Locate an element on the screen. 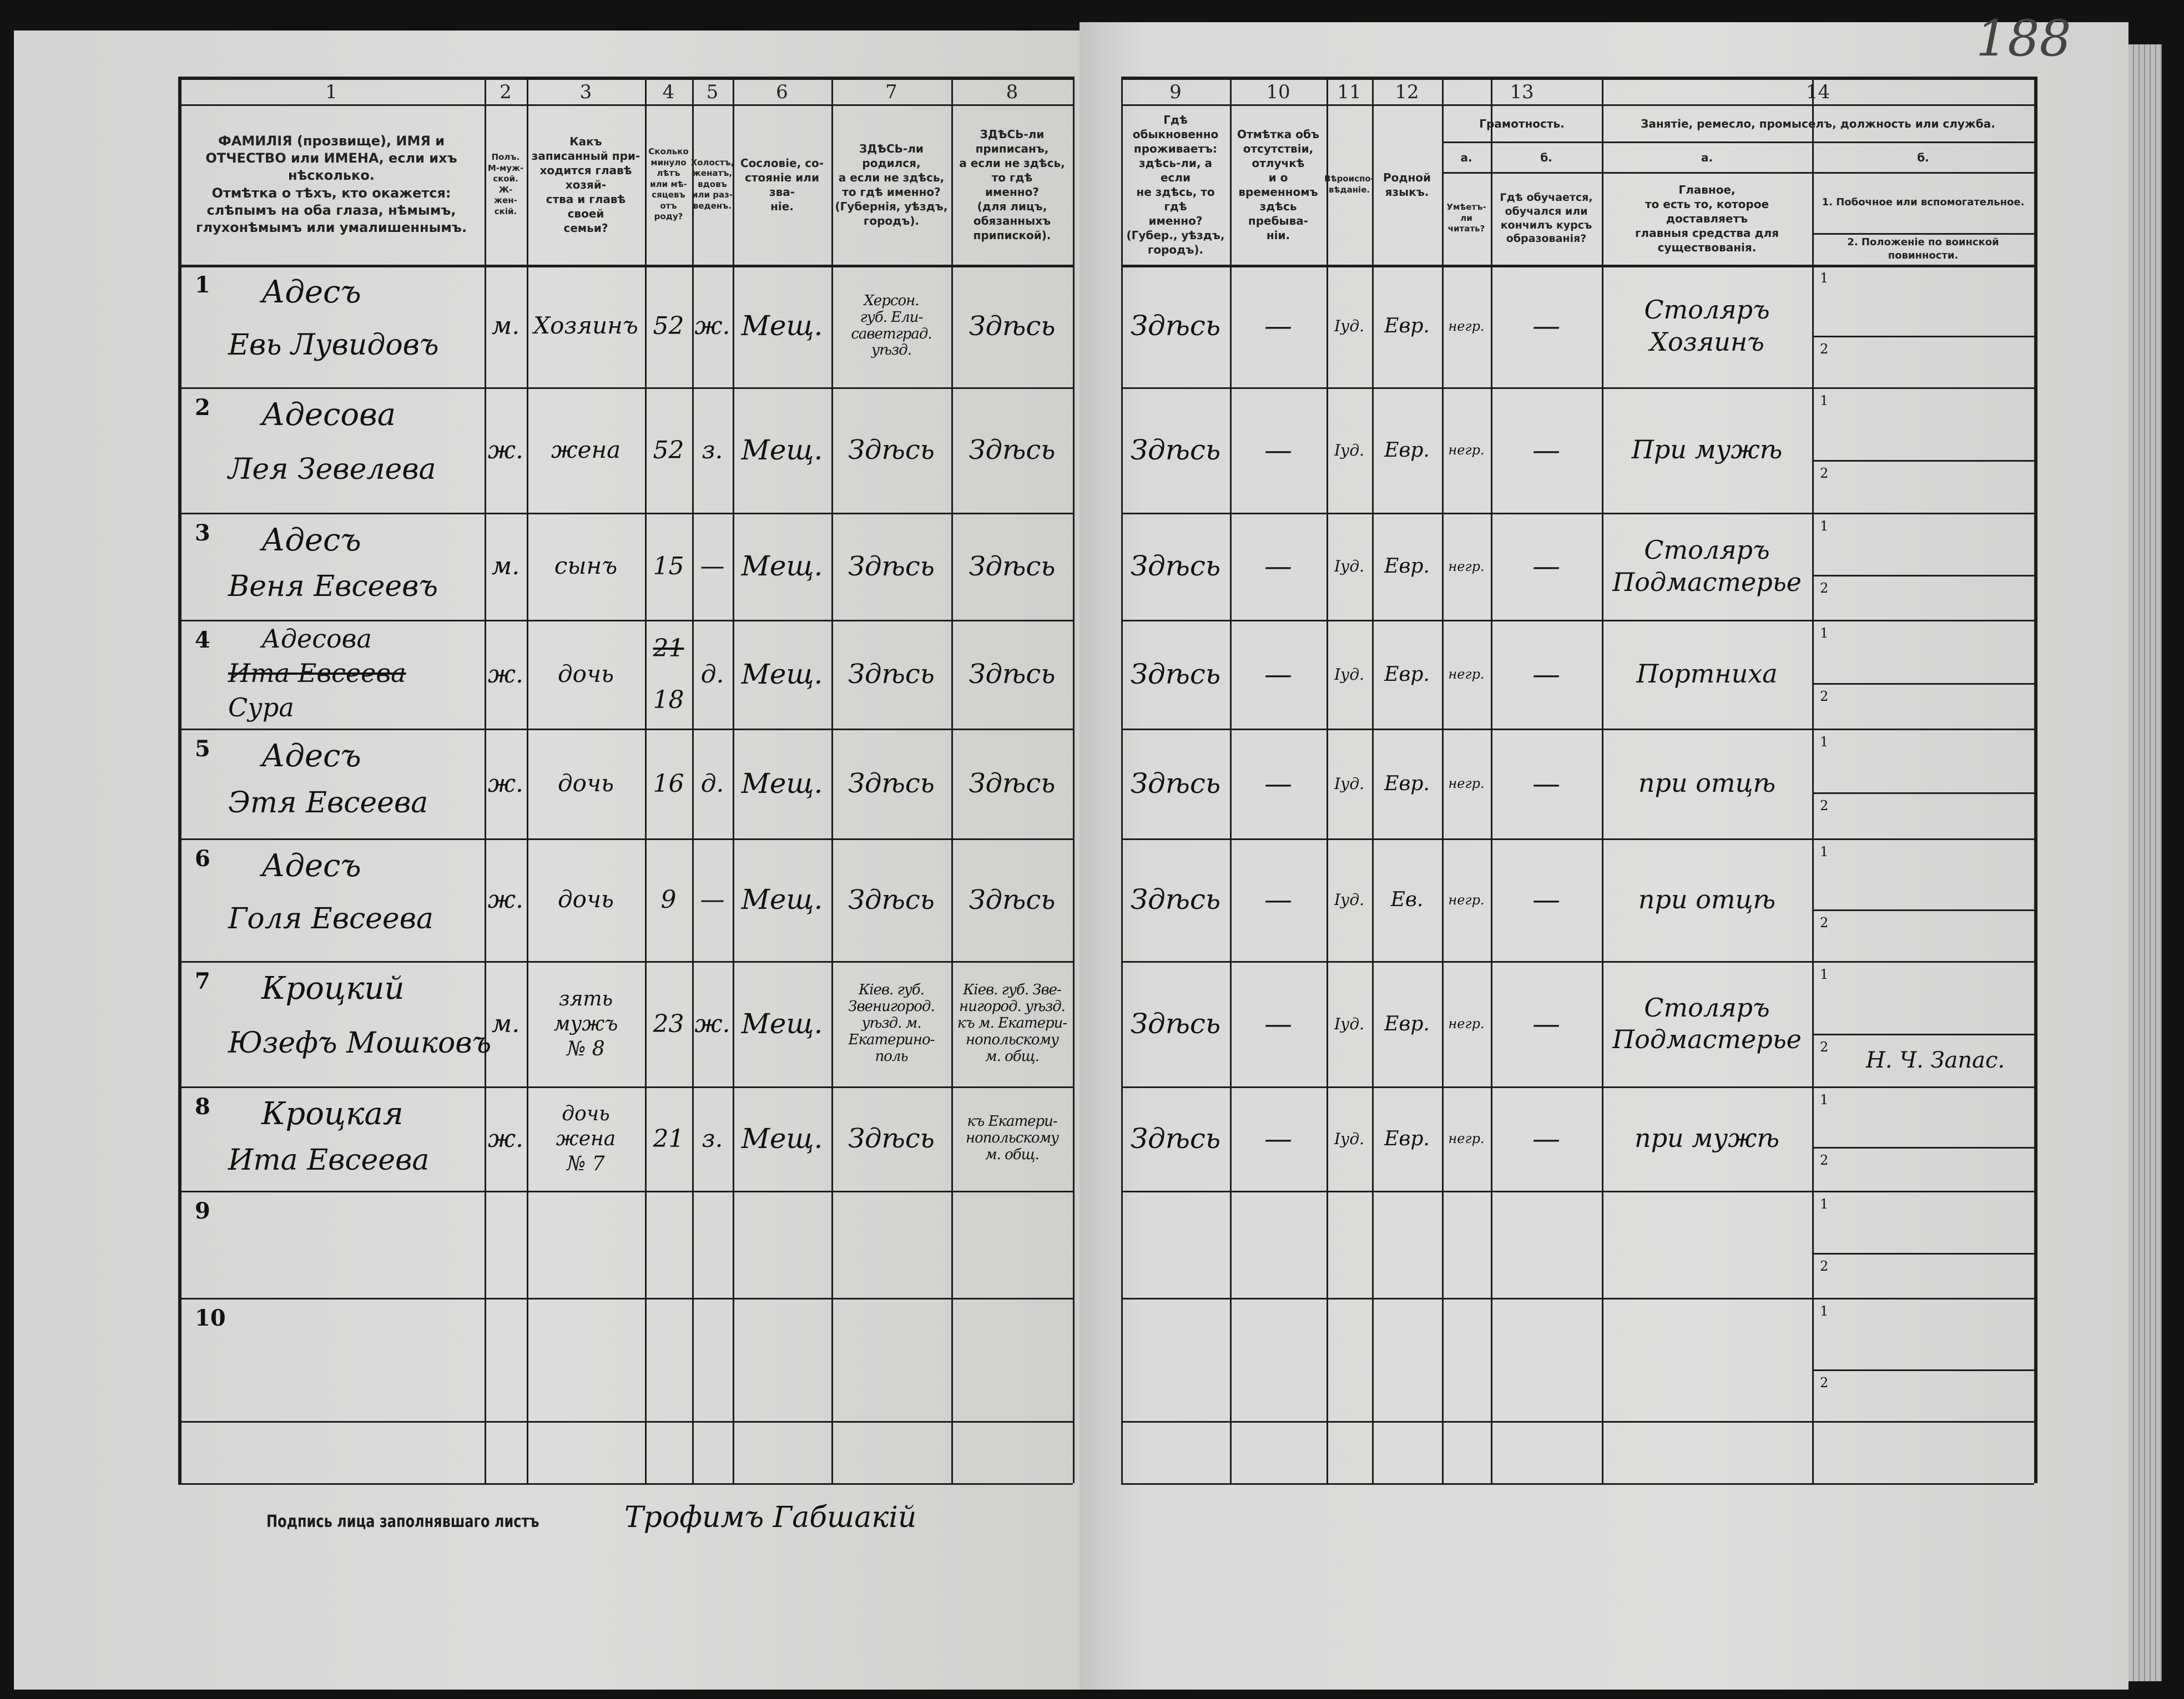  row-number: 6 is located at coordinates (202, 859).